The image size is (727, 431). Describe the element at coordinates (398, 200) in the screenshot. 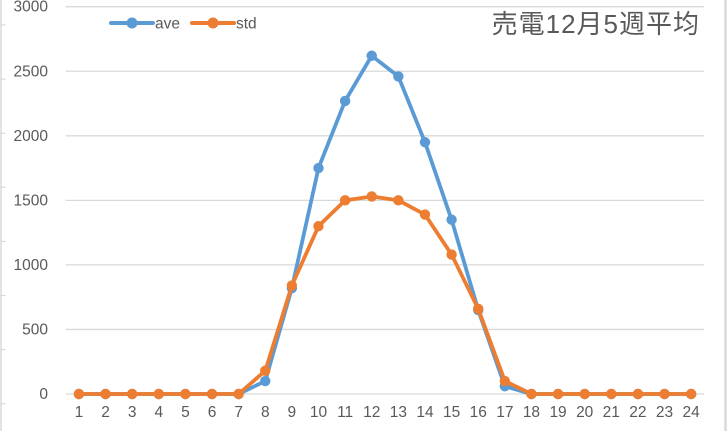

I see `std-marker-x13` at that location.